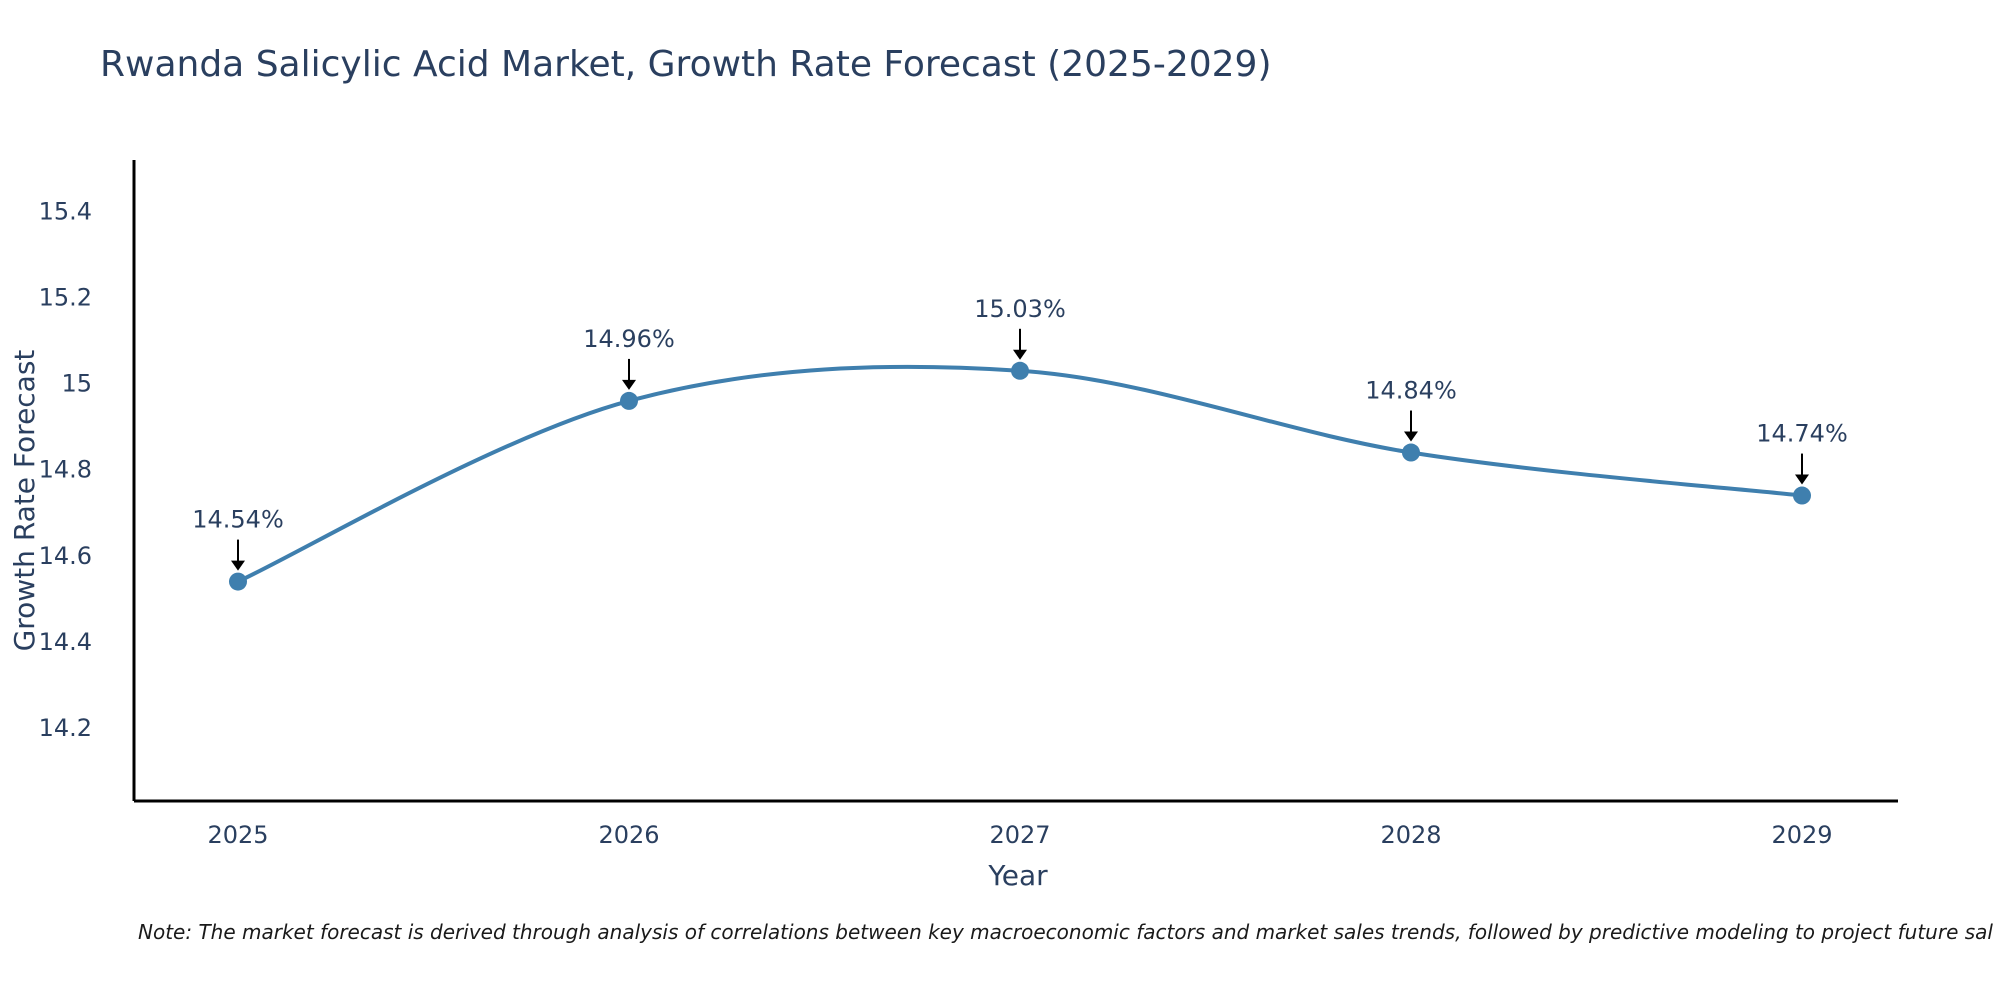  I want to click on data-label-2025: 14.54%, so click(238, 520).